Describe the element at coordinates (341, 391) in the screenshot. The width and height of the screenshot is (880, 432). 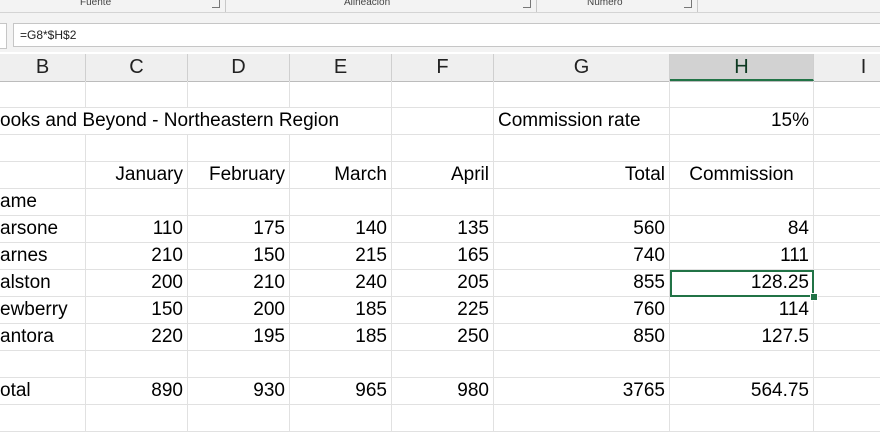
I see `total-march: 965` at that location.